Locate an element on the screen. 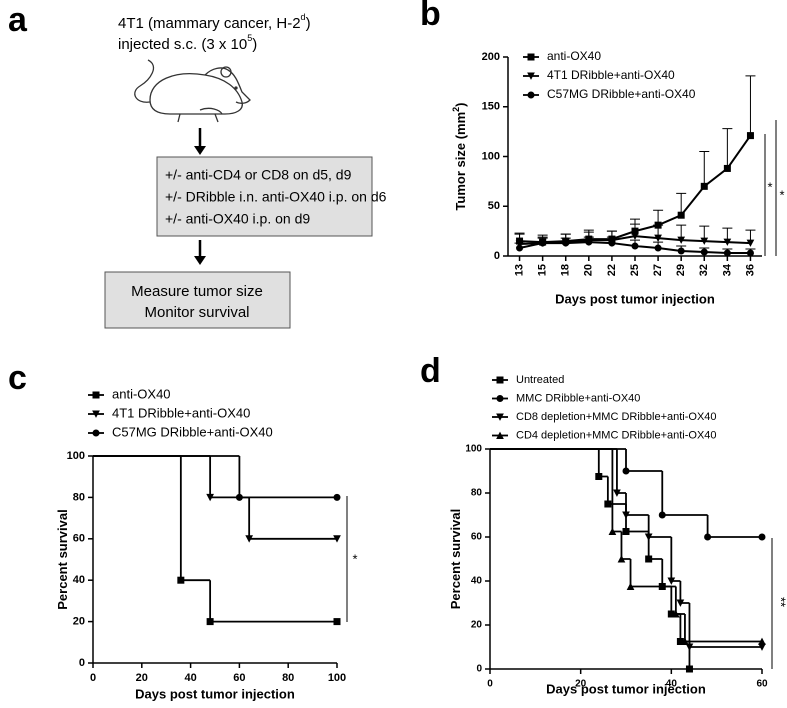  legend-label: MMC DRibble+anti-OX40 is located at coordinates (578, 398).